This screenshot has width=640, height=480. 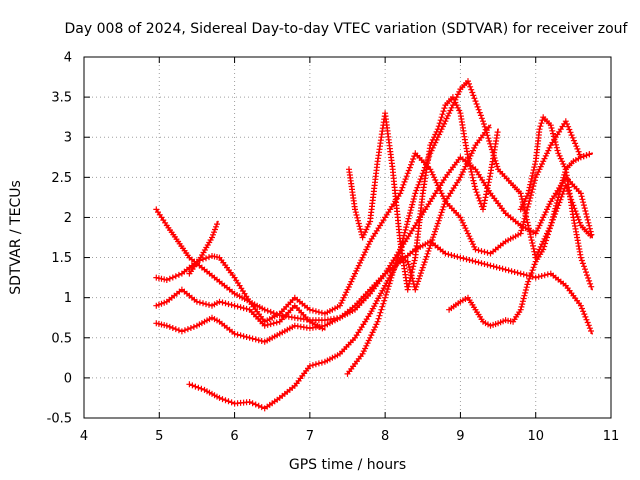 I want to click on y-tick-label: -0.5, so click(x=59, y=419).